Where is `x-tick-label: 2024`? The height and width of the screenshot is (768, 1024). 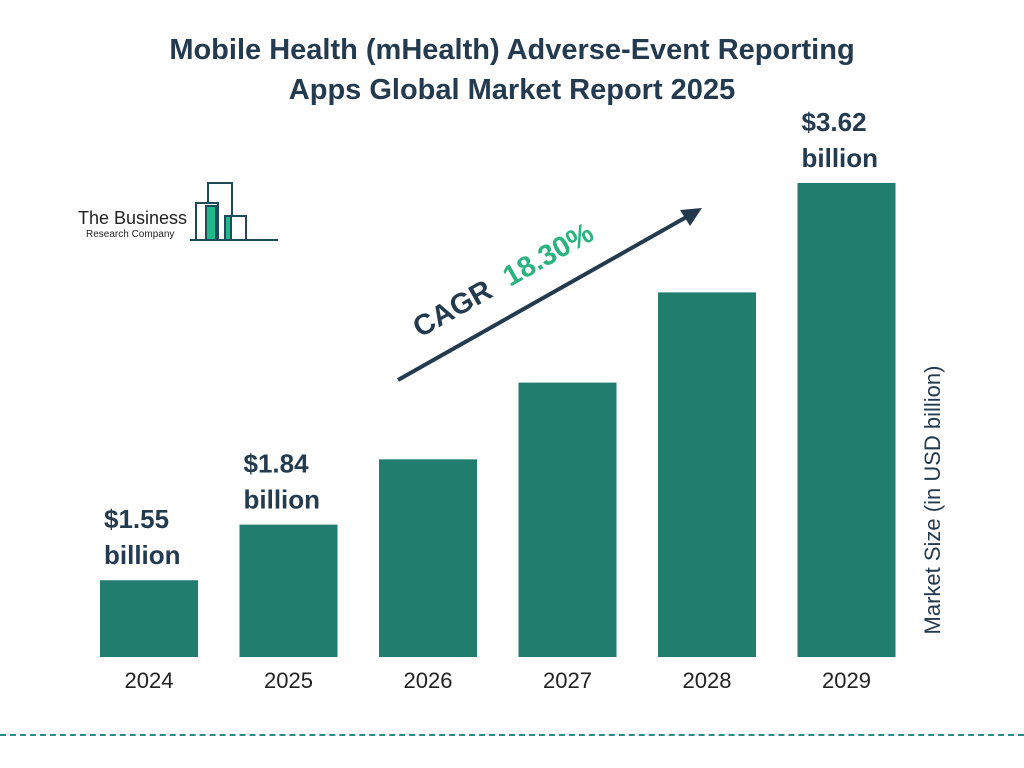 x-tick-label: 2024 is located at coordinates (149, 680).